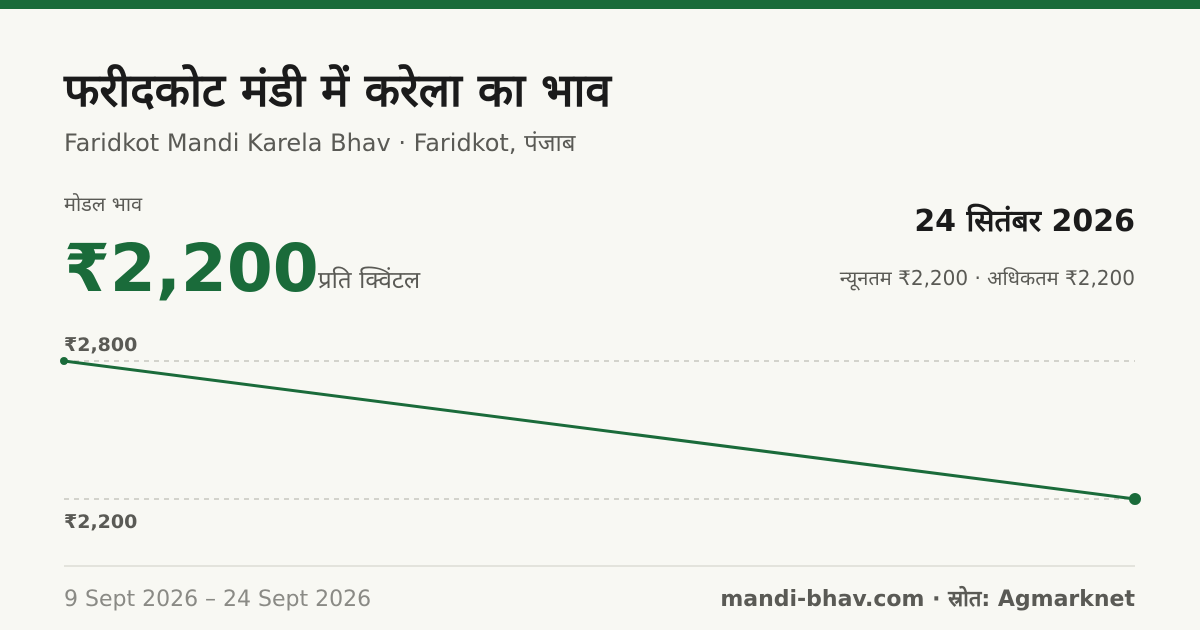  I want to click on price-date: 24 सितंबर 2026, so click(1024, 221).